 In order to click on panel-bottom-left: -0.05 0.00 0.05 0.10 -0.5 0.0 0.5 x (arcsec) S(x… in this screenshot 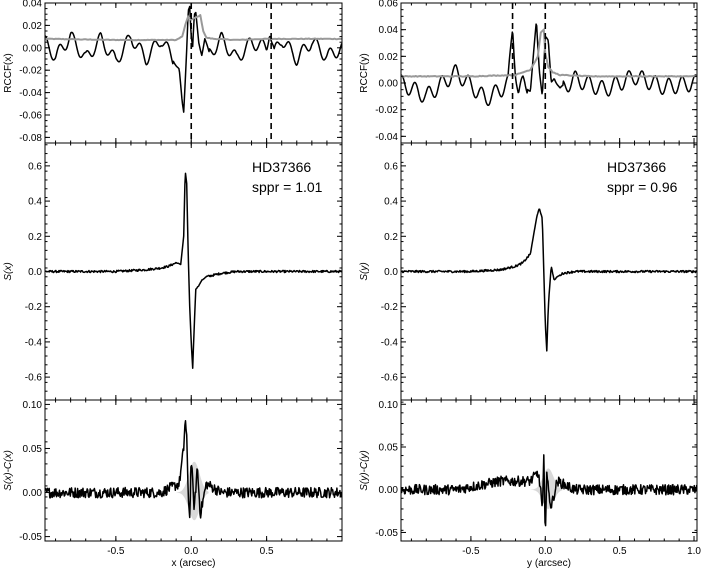, I will do `click(173, 484)`.